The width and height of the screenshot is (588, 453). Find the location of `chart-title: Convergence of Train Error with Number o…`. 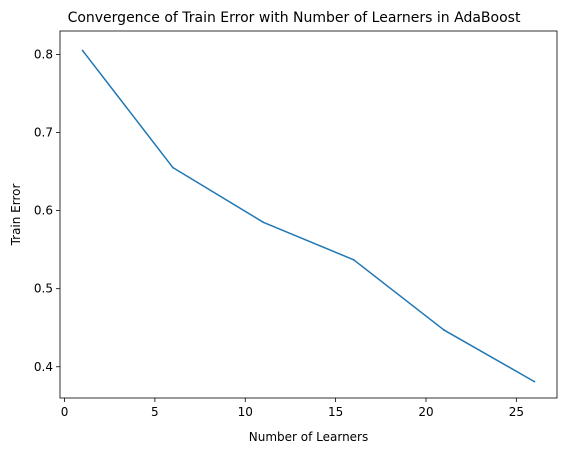

chart-title: Convergence of Train Error with Number o… is located at coordinates (294, 18).